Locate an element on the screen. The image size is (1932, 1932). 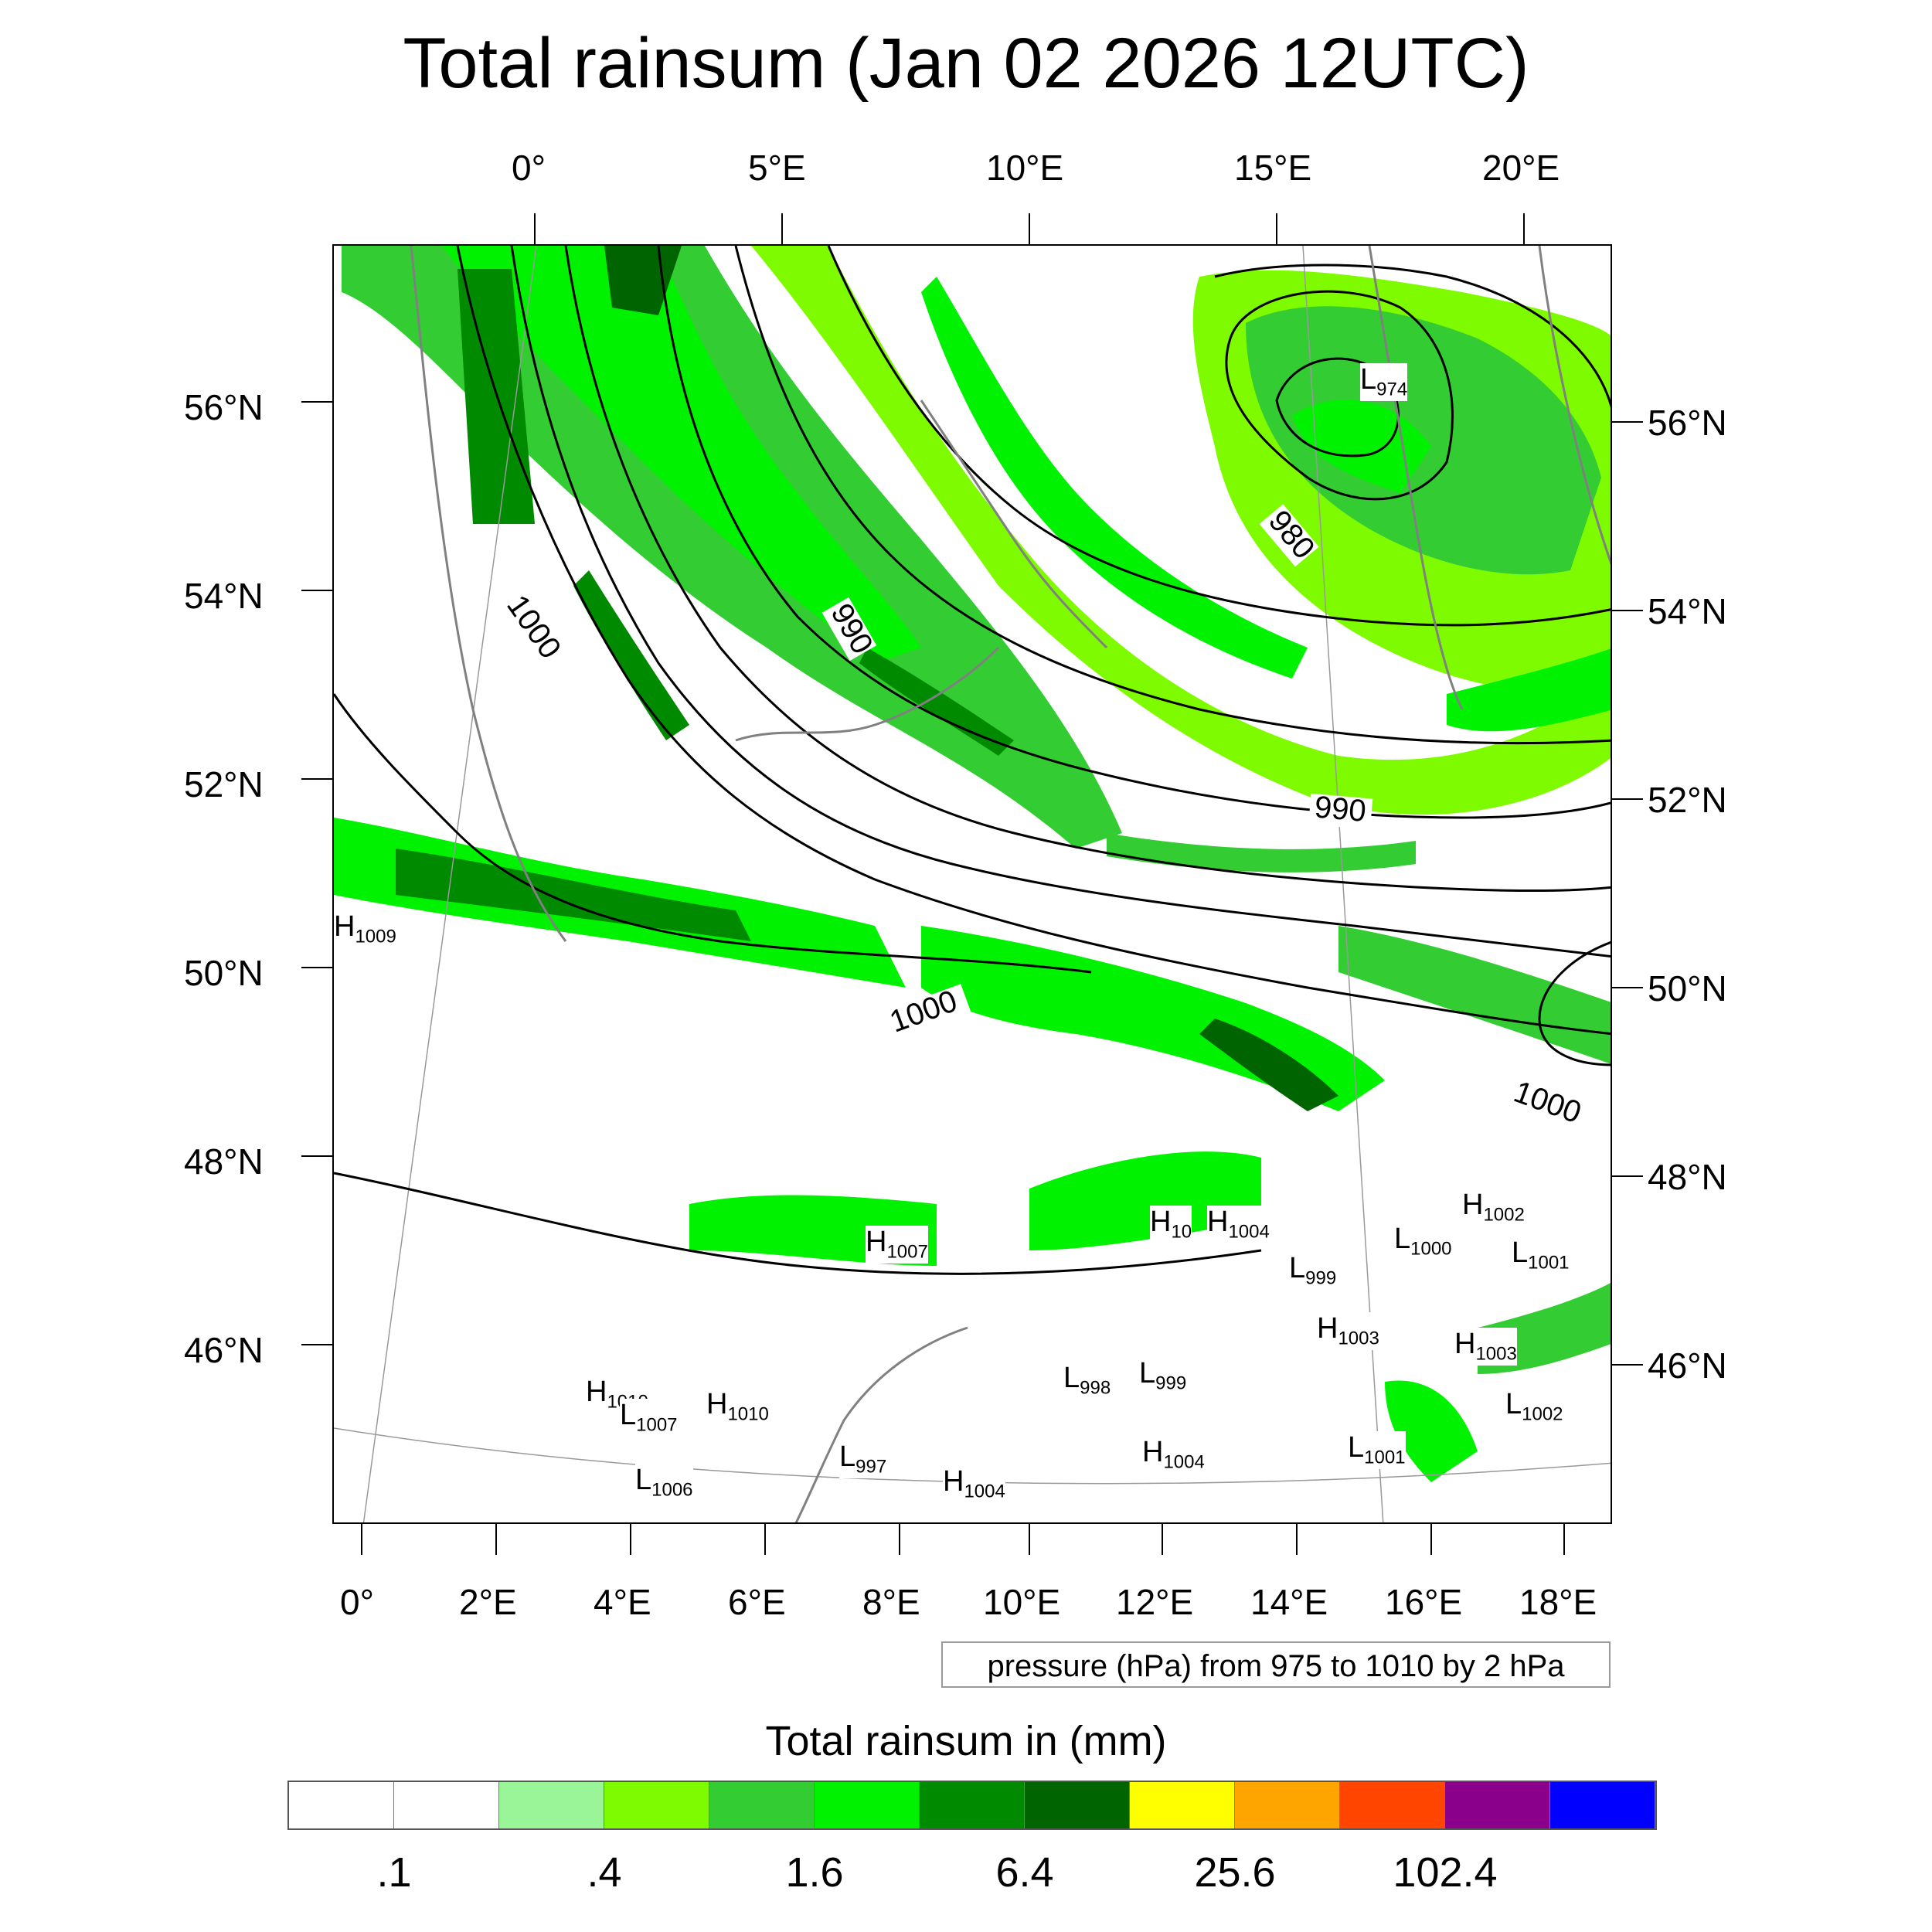
pressure-center-high: H1010 is located at coordinates (738, 1407).